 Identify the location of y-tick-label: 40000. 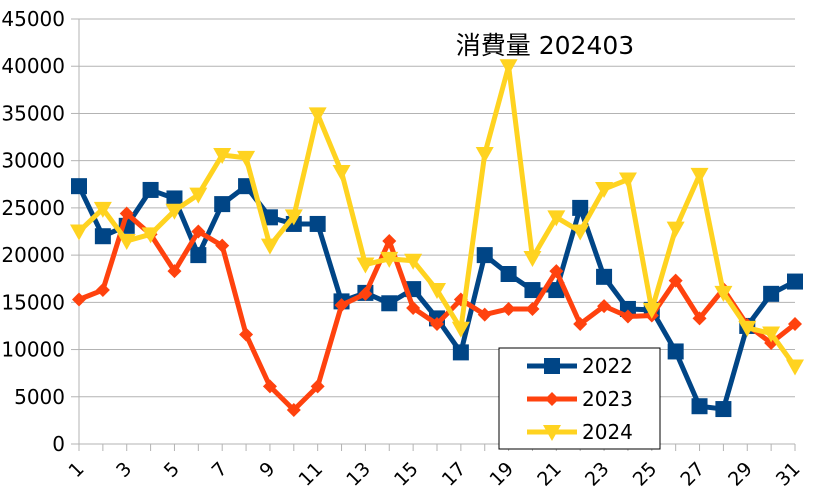
(33, 66).